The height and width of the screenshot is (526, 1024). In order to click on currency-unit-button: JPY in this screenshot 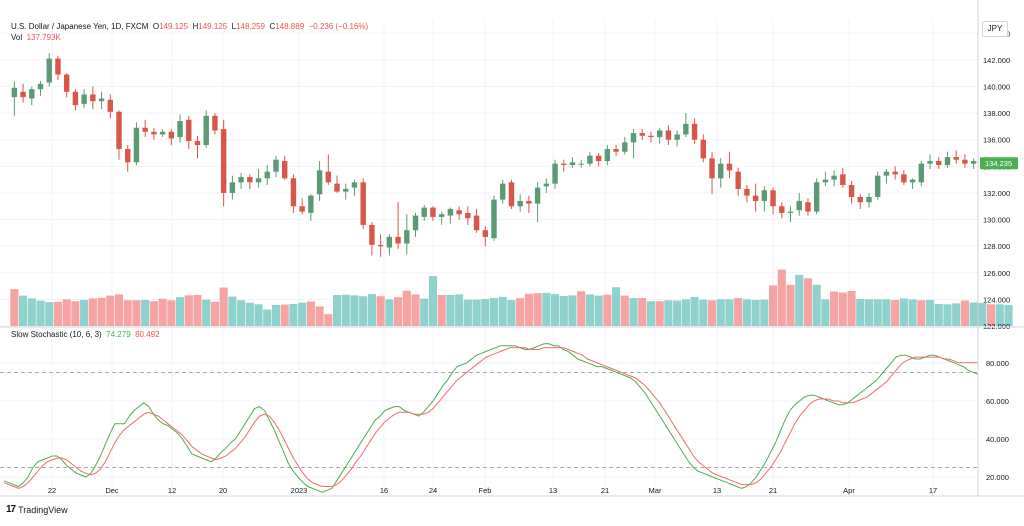, I will do `click(995, 29)`.